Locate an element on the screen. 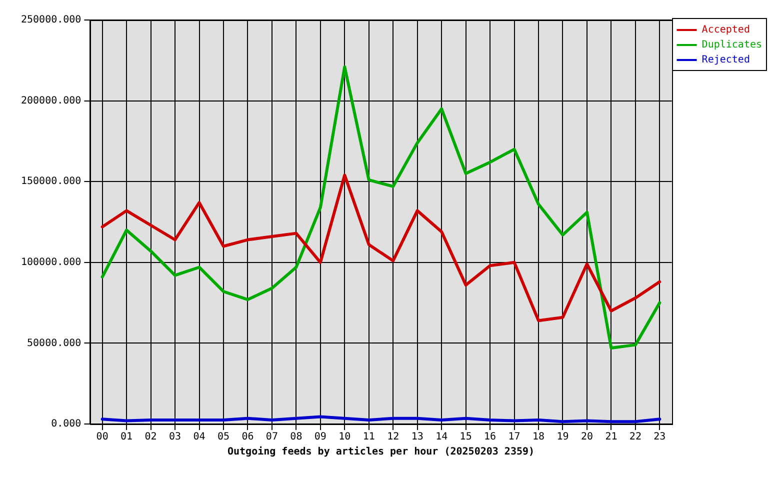 The image size is (780, 480). legend-label: Duplicates is located at coordinates (732, 45).